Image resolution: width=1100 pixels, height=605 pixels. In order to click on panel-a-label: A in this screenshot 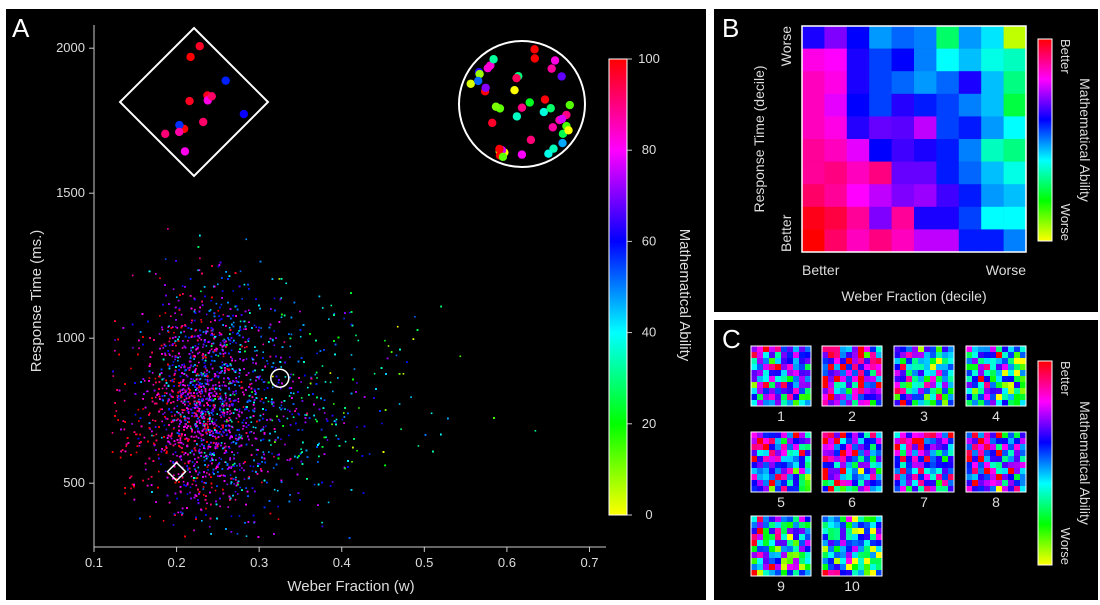, I will do `click(21, 28)`.